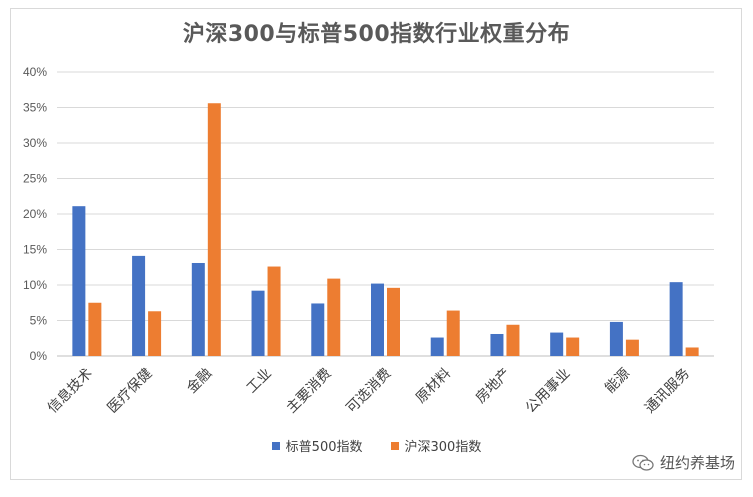 The height and width of the screenshot is (497, 753). Describe the element at coordinates (667, 391) in the screenshot. I see `x-category-label: 通讯服务` at that location.